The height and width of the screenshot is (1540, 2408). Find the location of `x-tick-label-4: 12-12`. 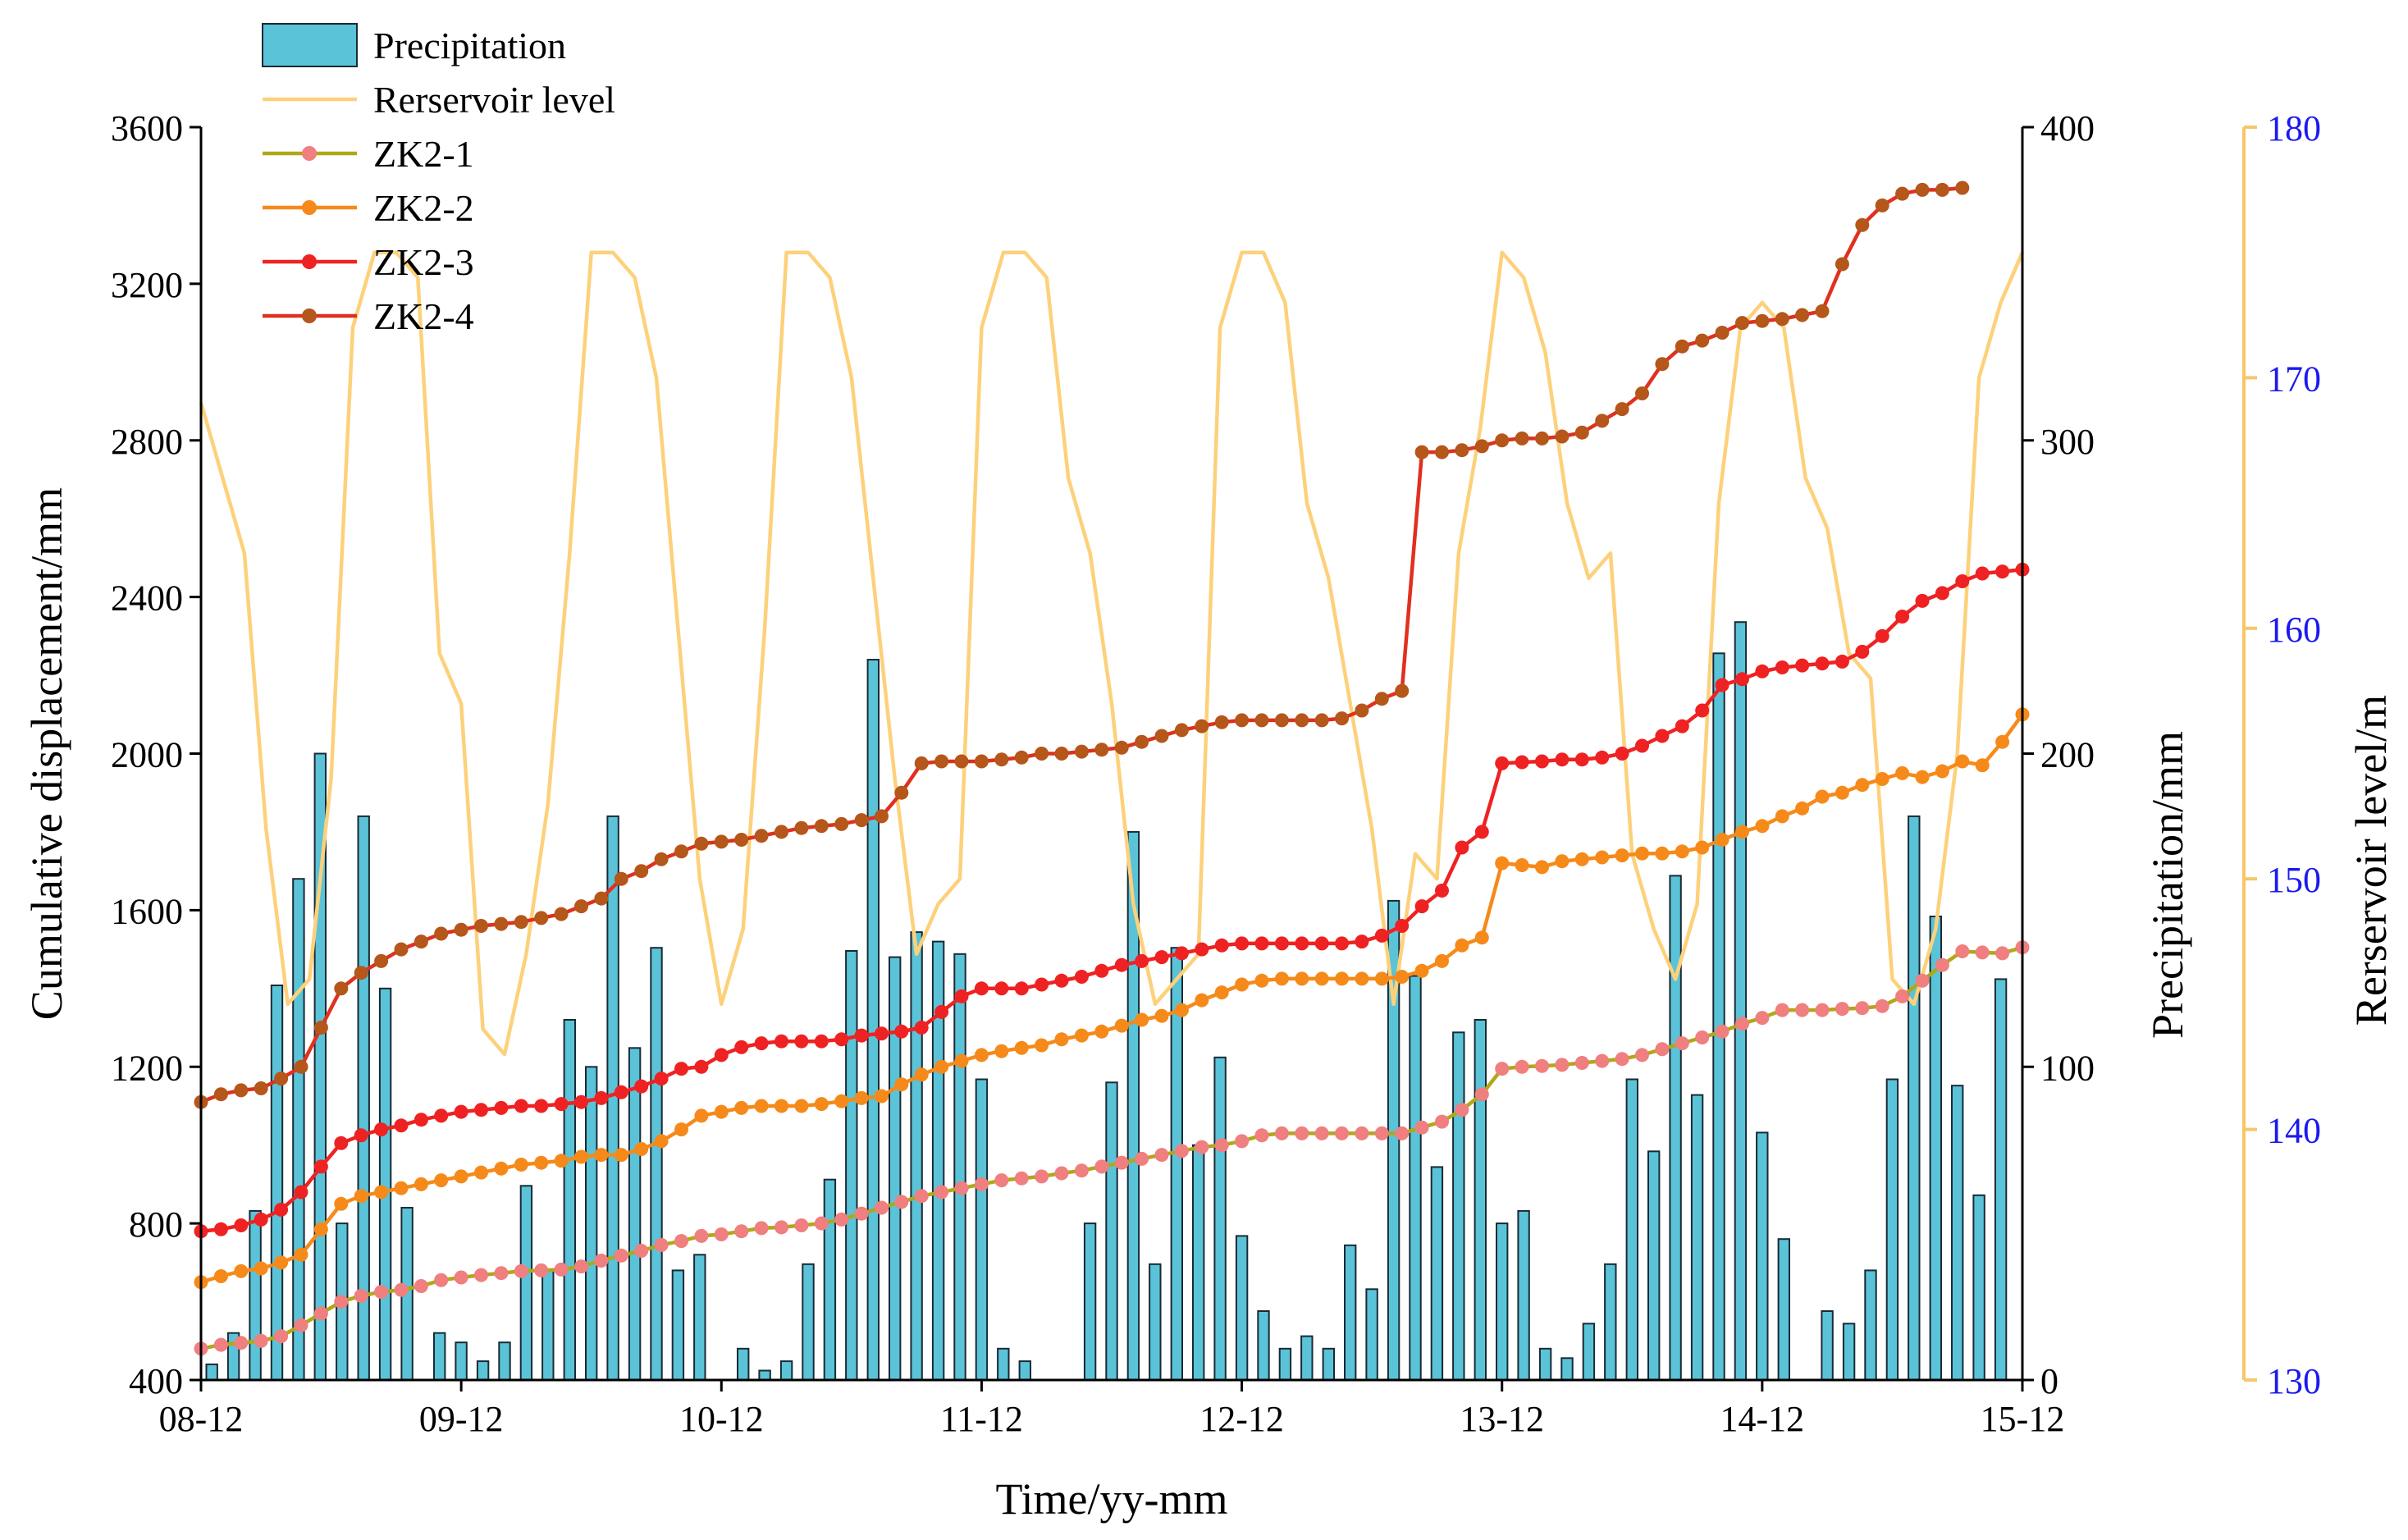

x-tick-label-4: 12-12 is located at coordinates (1241, 1419).